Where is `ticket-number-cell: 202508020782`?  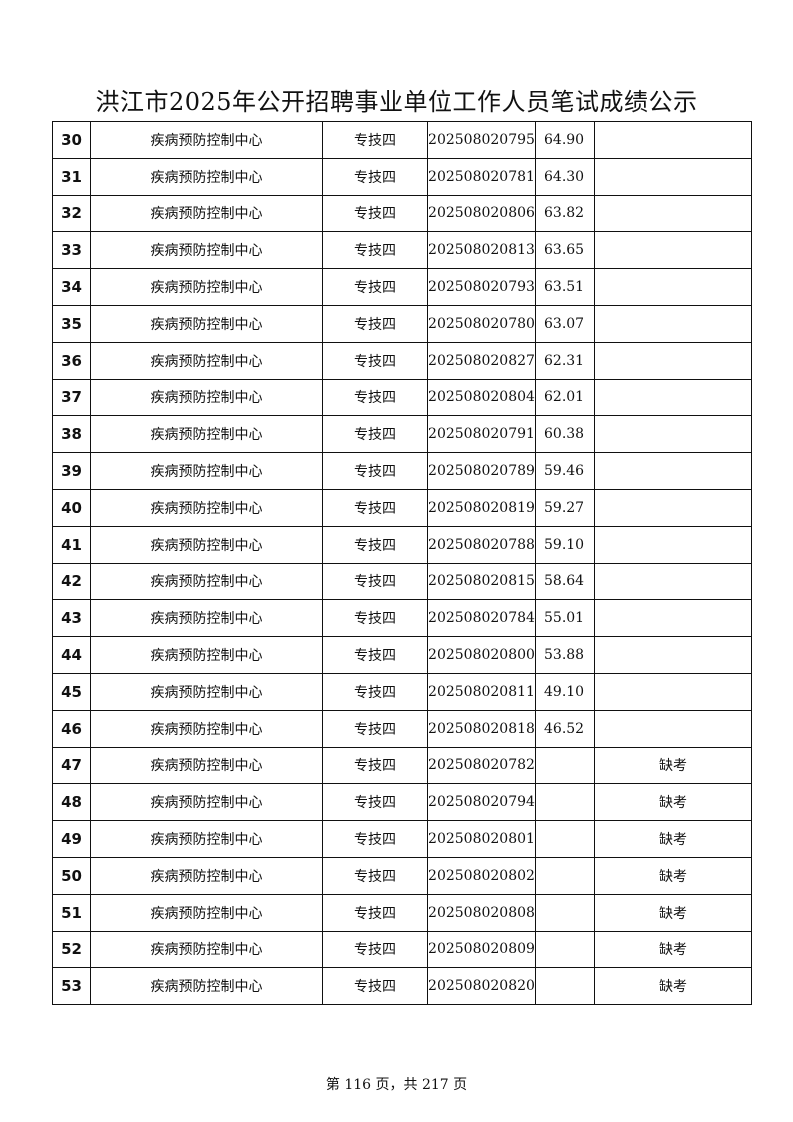 ticket-number-cell: 202508020782 is located at coordinates (481, 765).